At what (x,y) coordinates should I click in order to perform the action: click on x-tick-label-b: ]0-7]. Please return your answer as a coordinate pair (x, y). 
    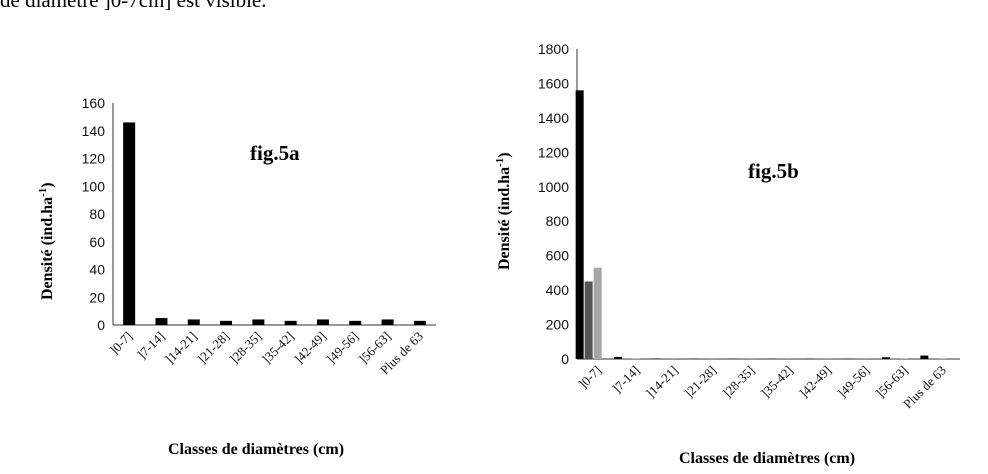
    Looking at the image, I should click on (589, 377).